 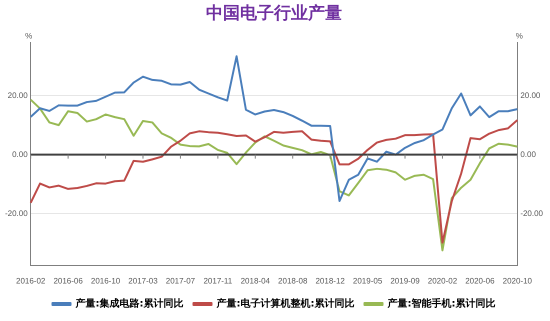 I want to click on legend-label: 产量:集成电路:累计同比, so click(x=129, y=304).